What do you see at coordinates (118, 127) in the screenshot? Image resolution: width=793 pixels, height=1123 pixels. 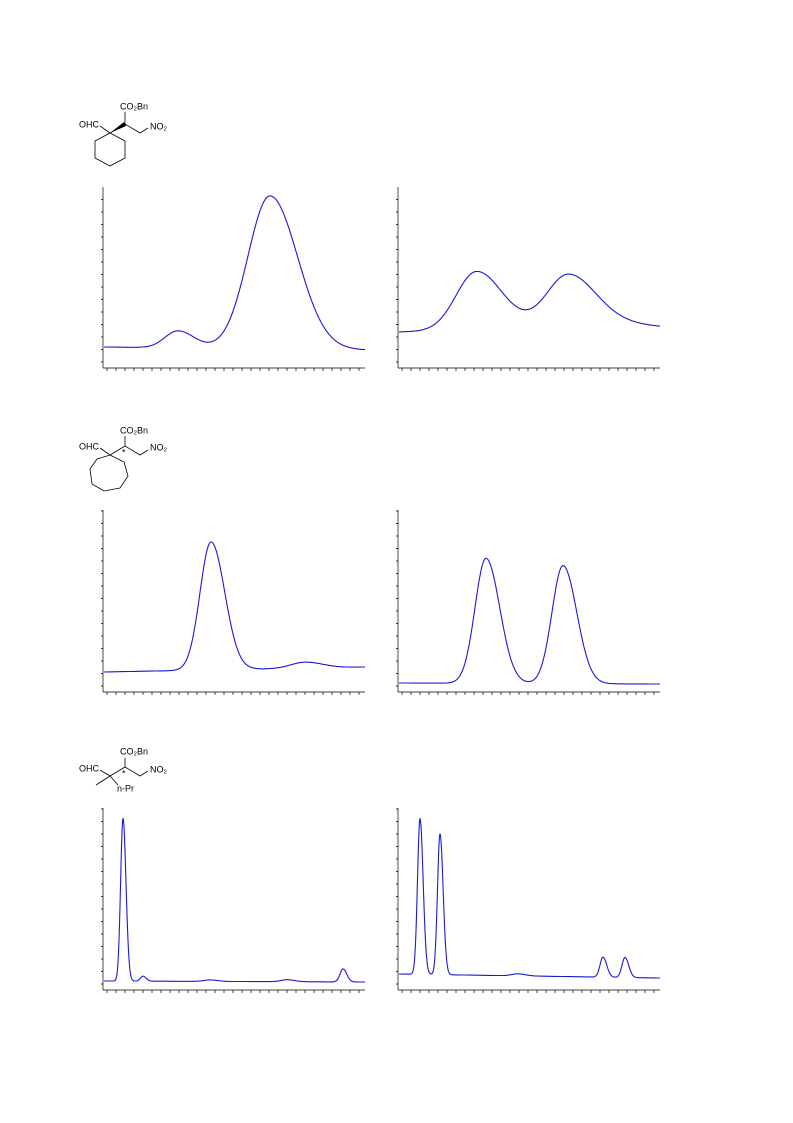 I see `wedge` at bounding box center [118, 127].